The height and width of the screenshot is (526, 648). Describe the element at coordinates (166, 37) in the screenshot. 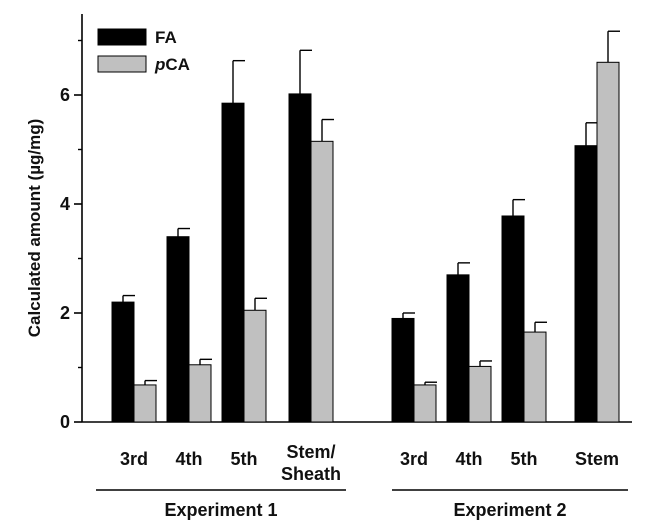

I see `legend-label: FA` at that location.